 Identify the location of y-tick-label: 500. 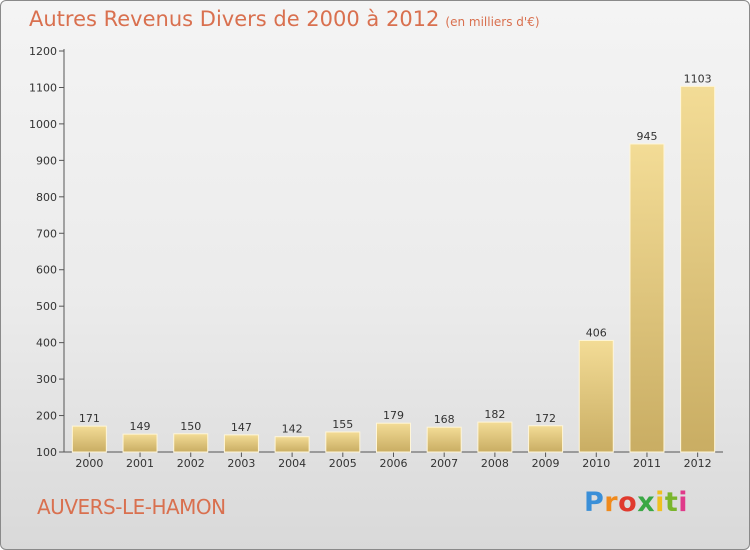
(46, 306).